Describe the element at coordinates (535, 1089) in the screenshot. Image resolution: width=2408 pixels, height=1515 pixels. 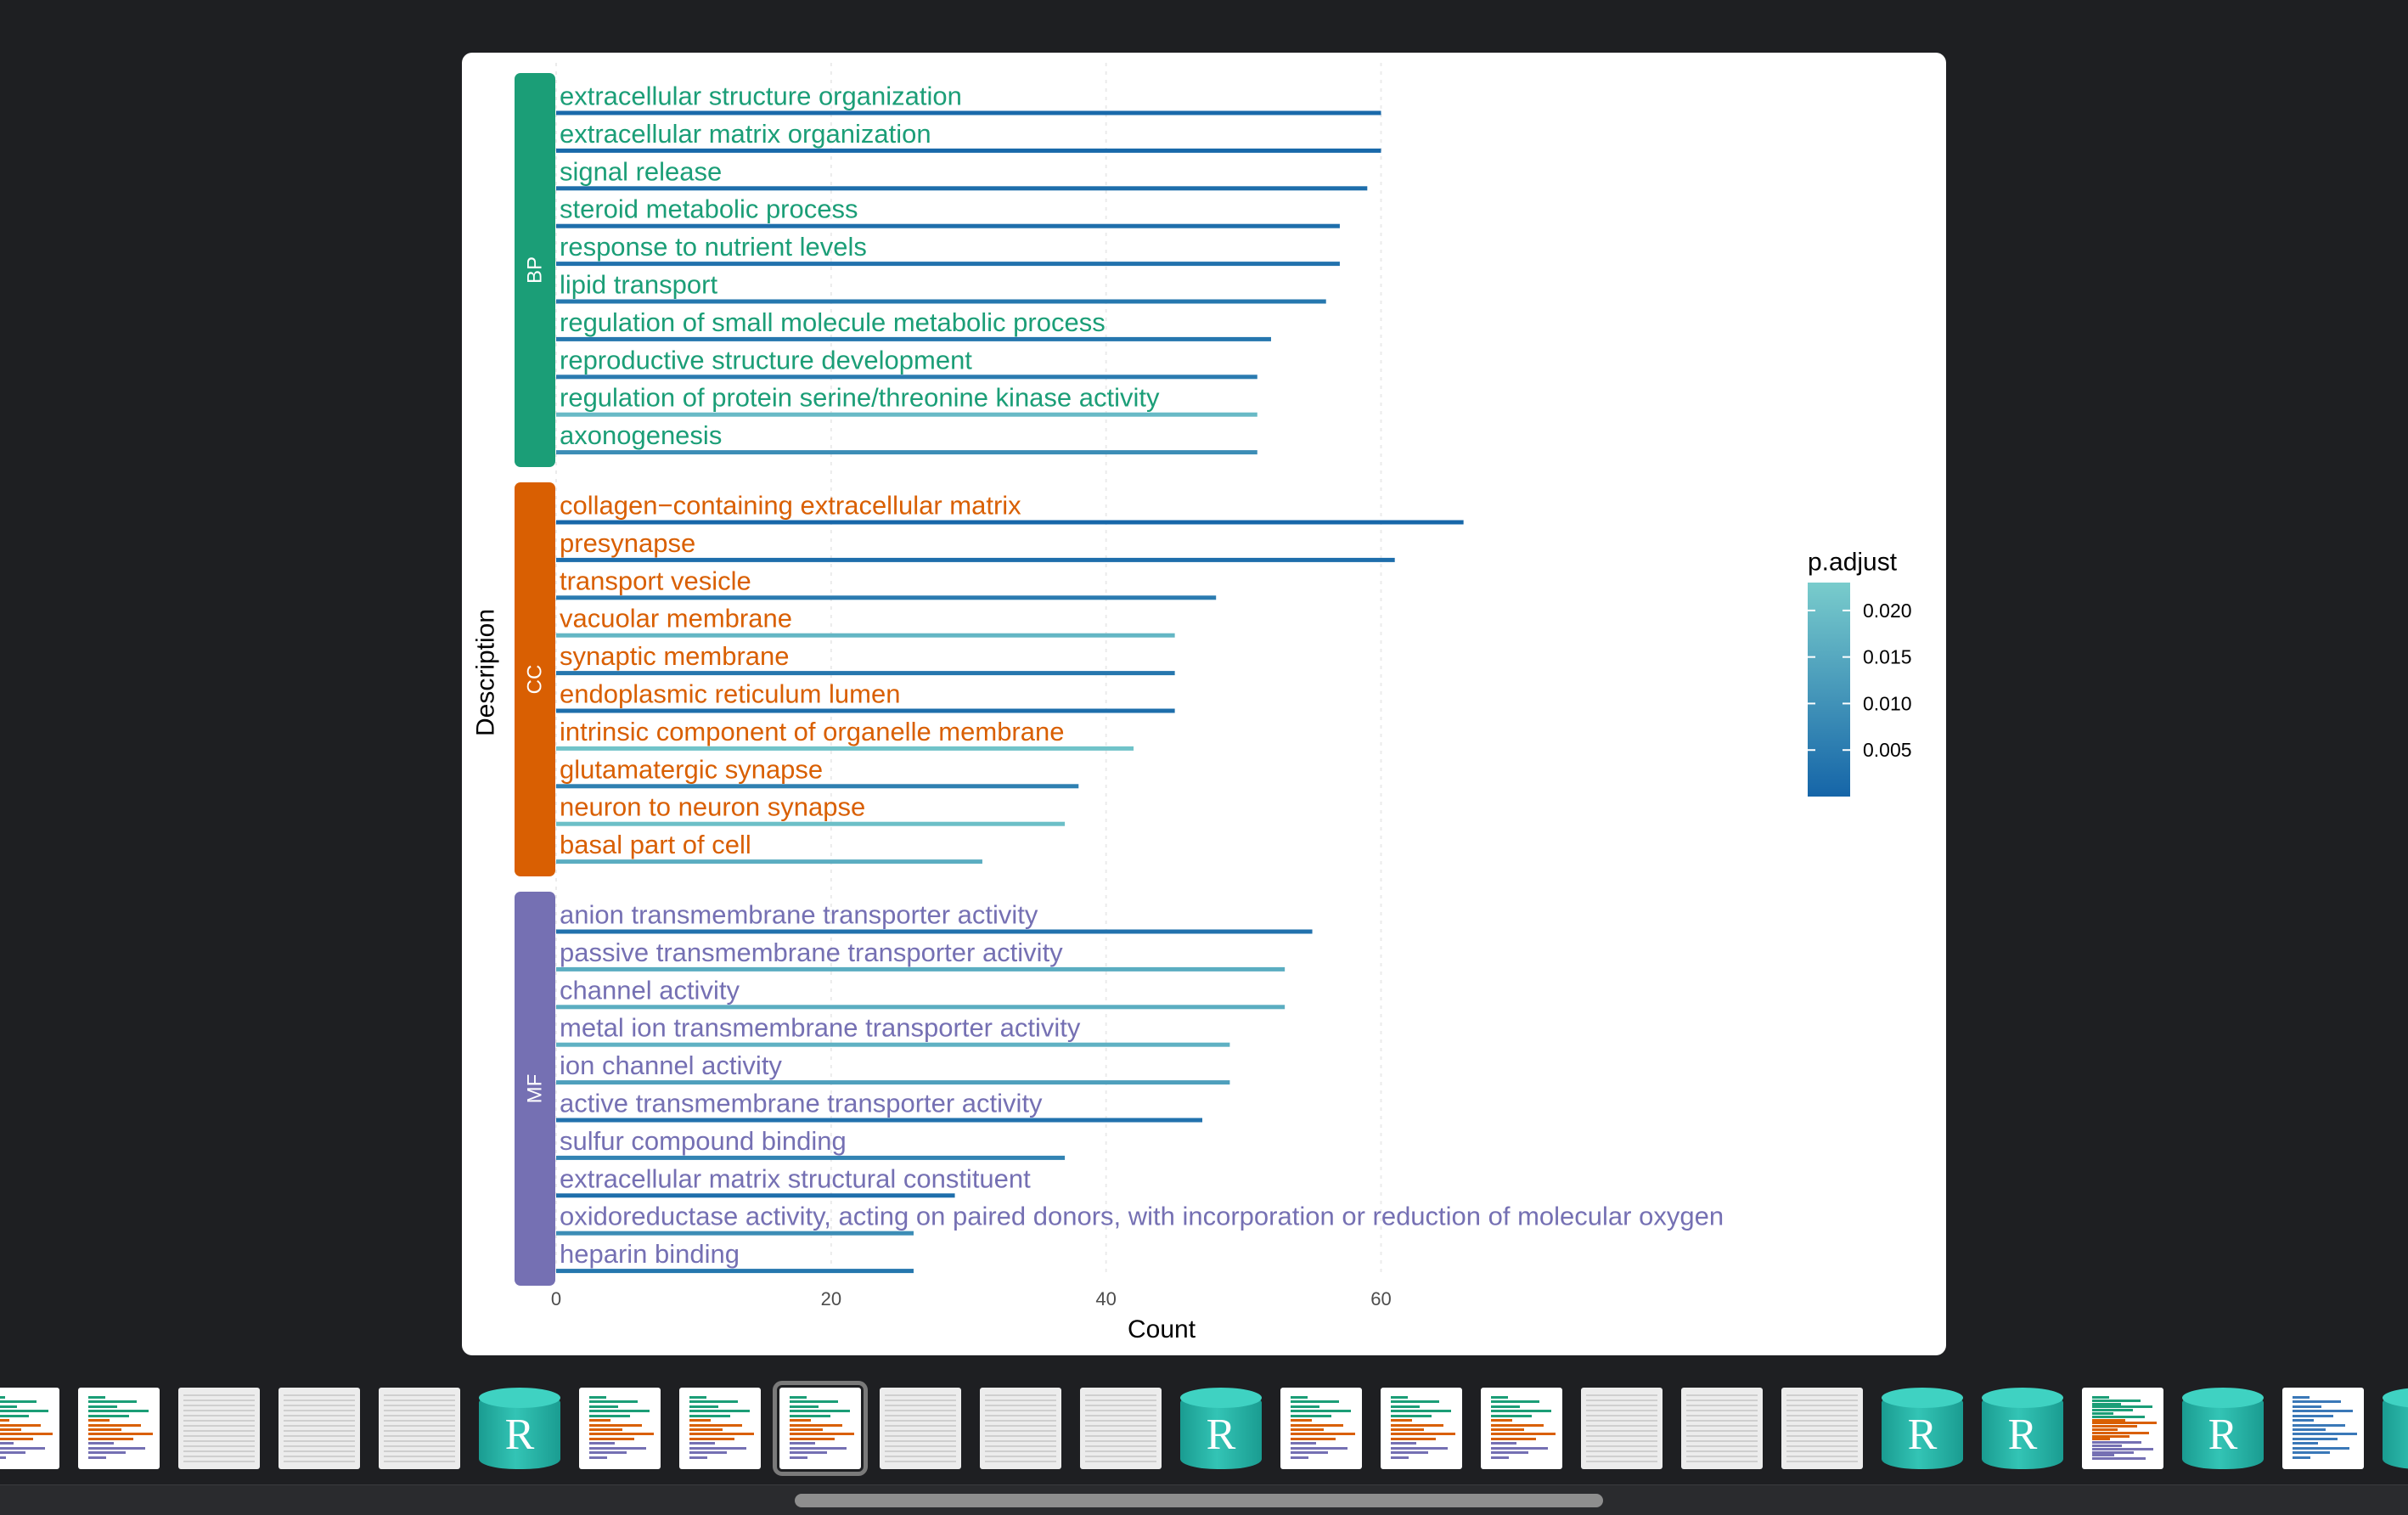
I see `facet-label: MF` at that location.